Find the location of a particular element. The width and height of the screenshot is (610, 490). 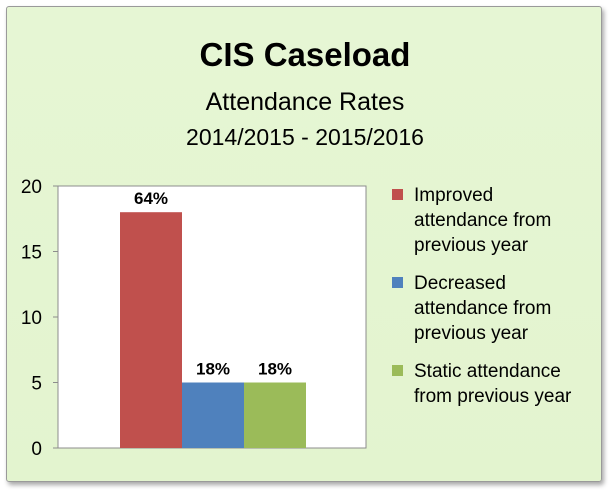

y-tick-label: 15 is located at coordinates (31, 253).